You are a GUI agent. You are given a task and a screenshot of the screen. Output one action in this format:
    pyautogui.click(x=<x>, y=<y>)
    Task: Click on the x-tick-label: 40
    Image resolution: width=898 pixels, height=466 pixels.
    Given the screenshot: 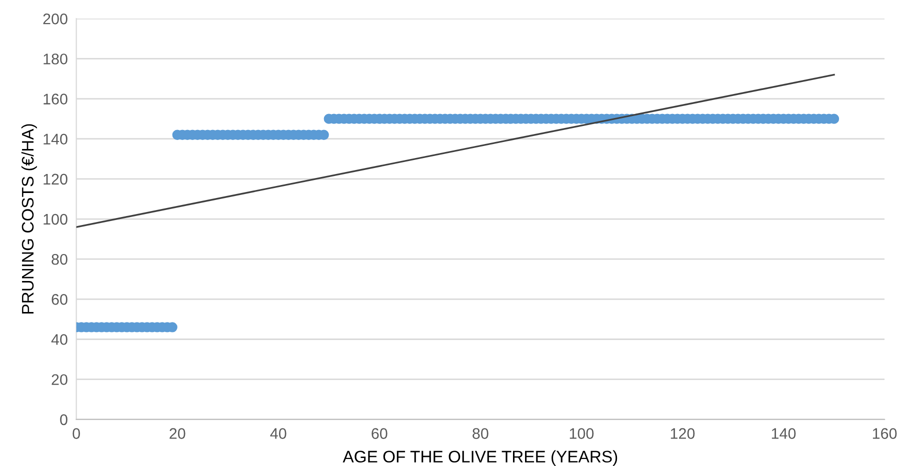 What is the action you would take?
    pyautogui.click(x=278, y=433)
    